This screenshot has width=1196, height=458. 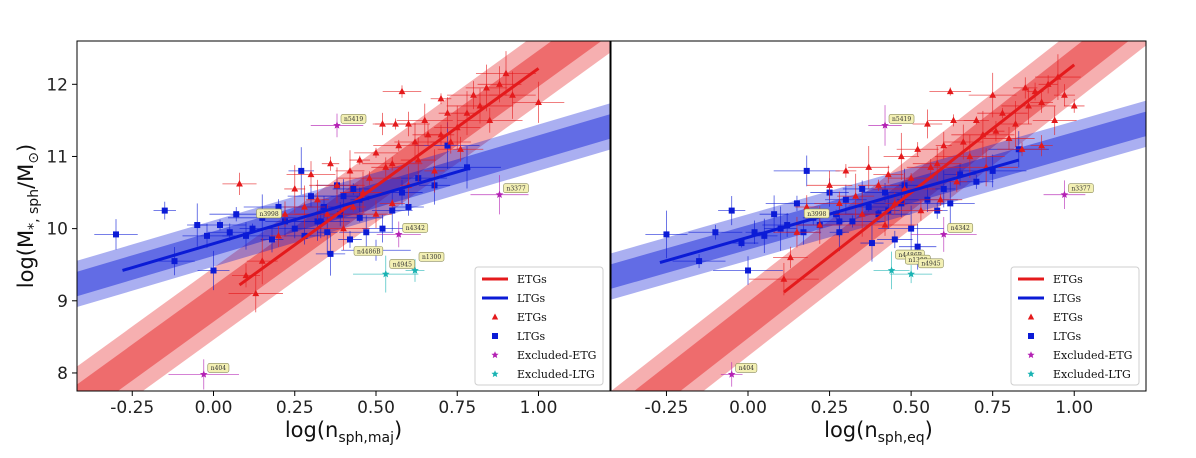 I want to click on x-axis-label: log(nsph,eq), so click(x=878, y=432).